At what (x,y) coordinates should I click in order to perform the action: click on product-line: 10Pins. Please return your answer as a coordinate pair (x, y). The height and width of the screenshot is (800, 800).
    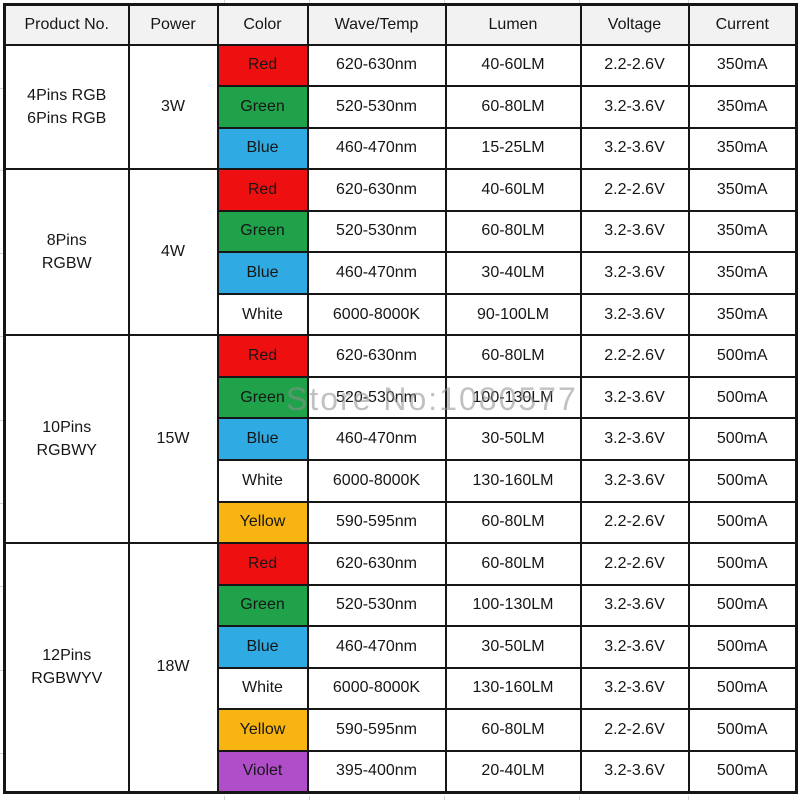
    Looking at the image, I should click on (67, 427).